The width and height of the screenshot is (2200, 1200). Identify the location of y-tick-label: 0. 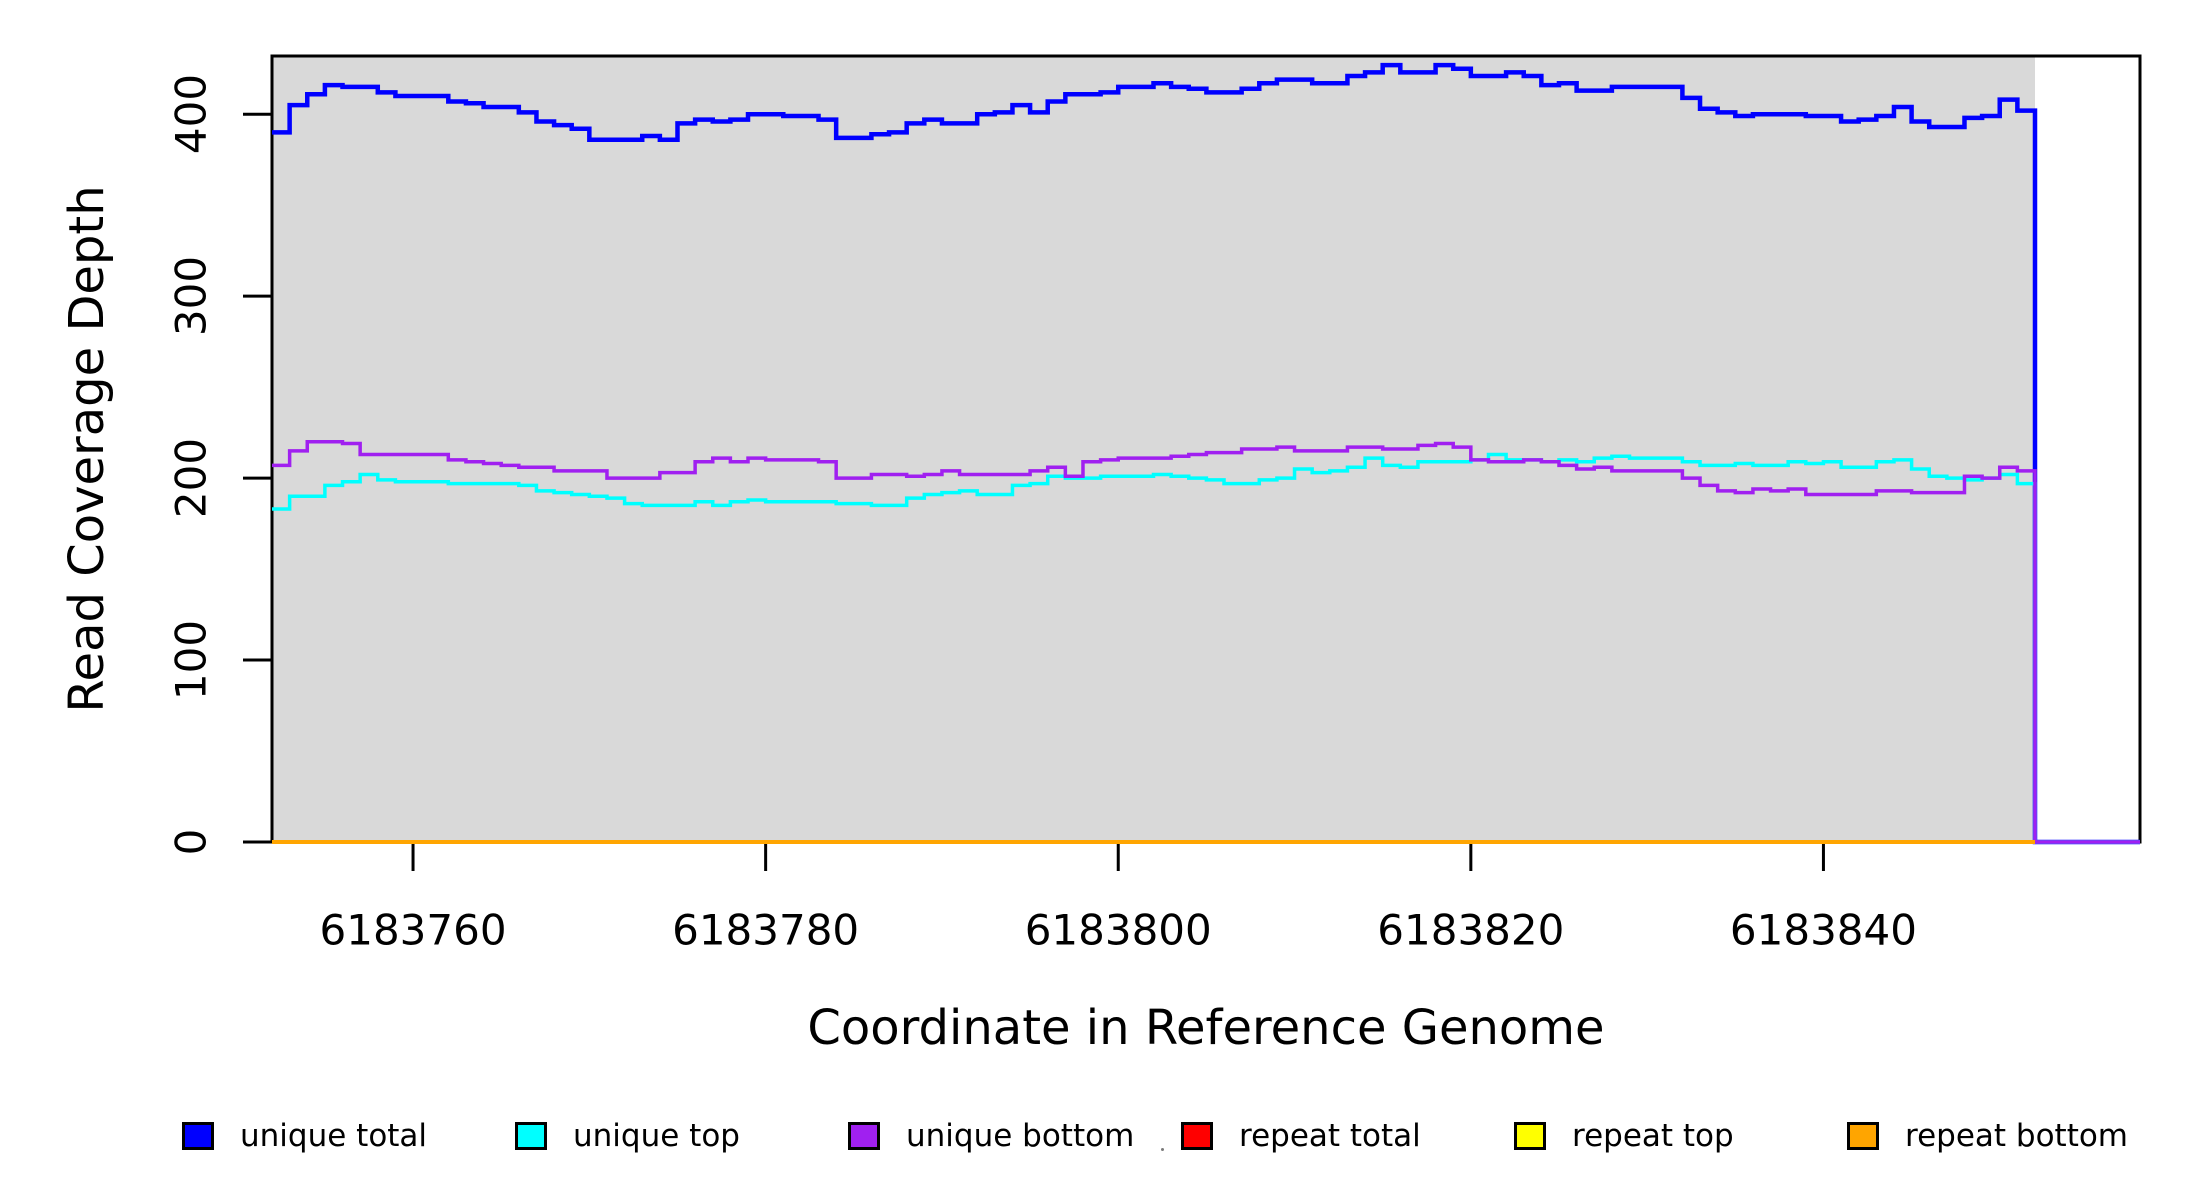
(191, 842).